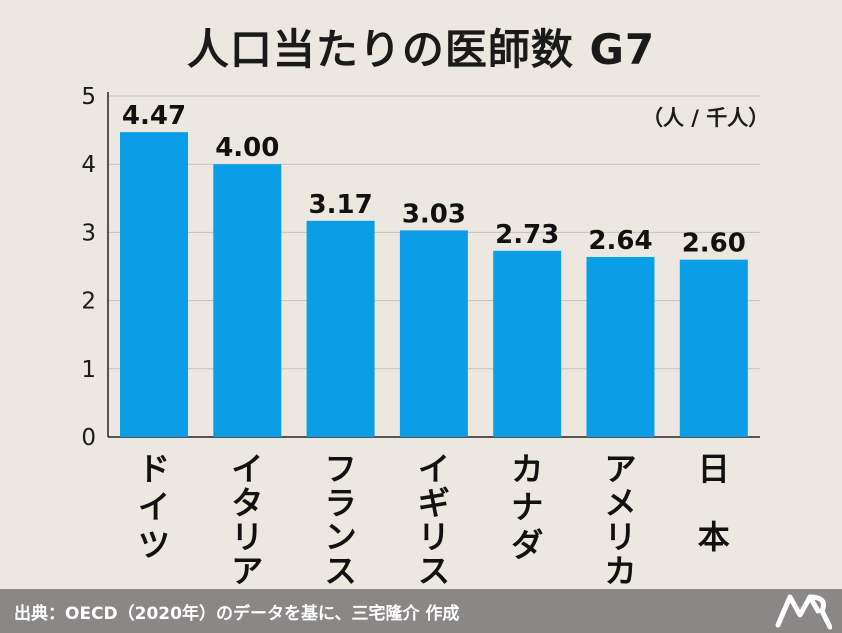 The width and height of the screenshot is (842, 633). Describe the element at coordinates (714, 503) in the screenshot. I see `category-label: 日本` at that location.